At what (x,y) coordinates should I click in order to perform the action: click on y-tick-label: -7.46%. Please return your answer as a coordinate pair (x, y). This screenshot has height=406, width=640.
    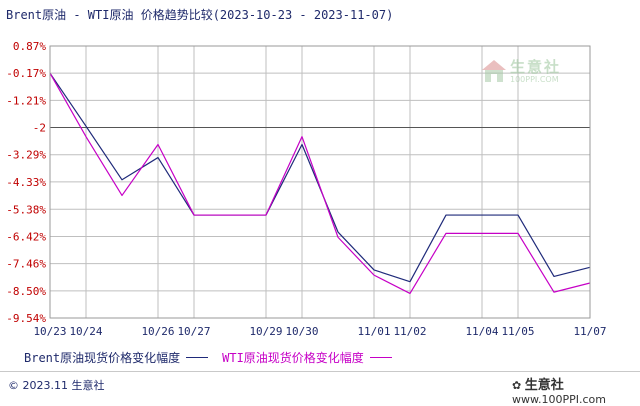
    Looking at the image, I should click on (26, 264).